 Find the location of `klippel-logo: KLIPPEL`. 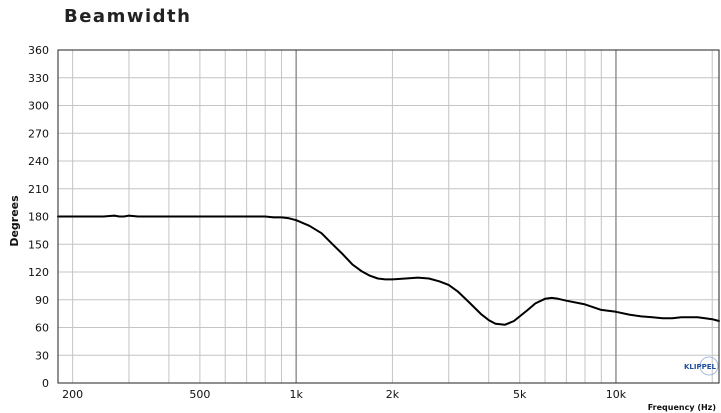

klippel-logo: KLIPPEL is located at coordinates (701, 366).